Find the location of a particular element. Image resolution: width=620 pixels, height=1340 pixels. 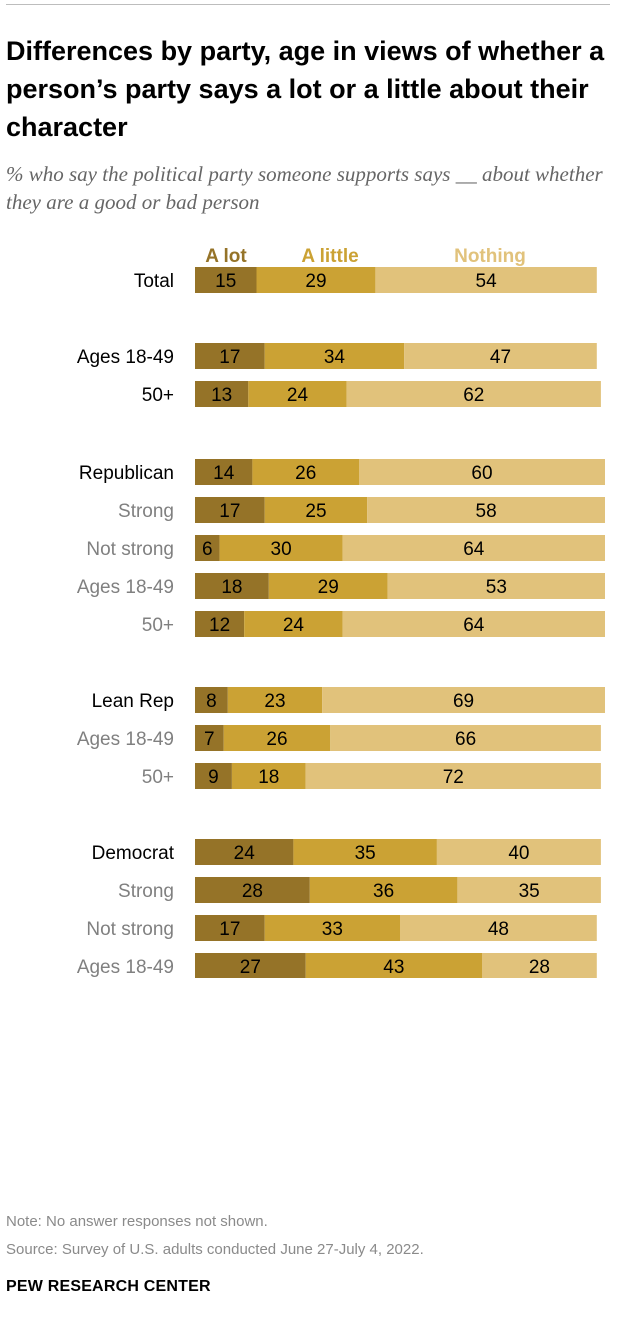

bar-value-label: 33 is located at coordinates (332, 929).